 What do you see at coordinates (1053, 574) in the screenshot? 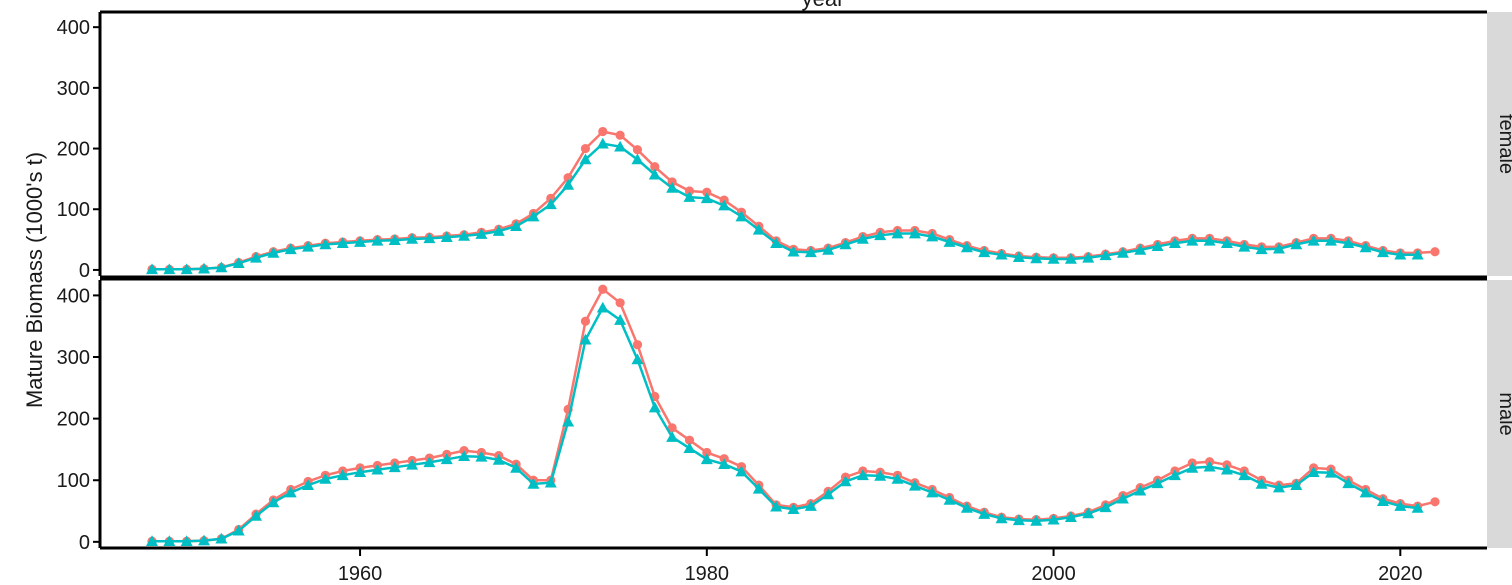
I see `x-tick-label: 2000` at bounding box center [1053, 574].